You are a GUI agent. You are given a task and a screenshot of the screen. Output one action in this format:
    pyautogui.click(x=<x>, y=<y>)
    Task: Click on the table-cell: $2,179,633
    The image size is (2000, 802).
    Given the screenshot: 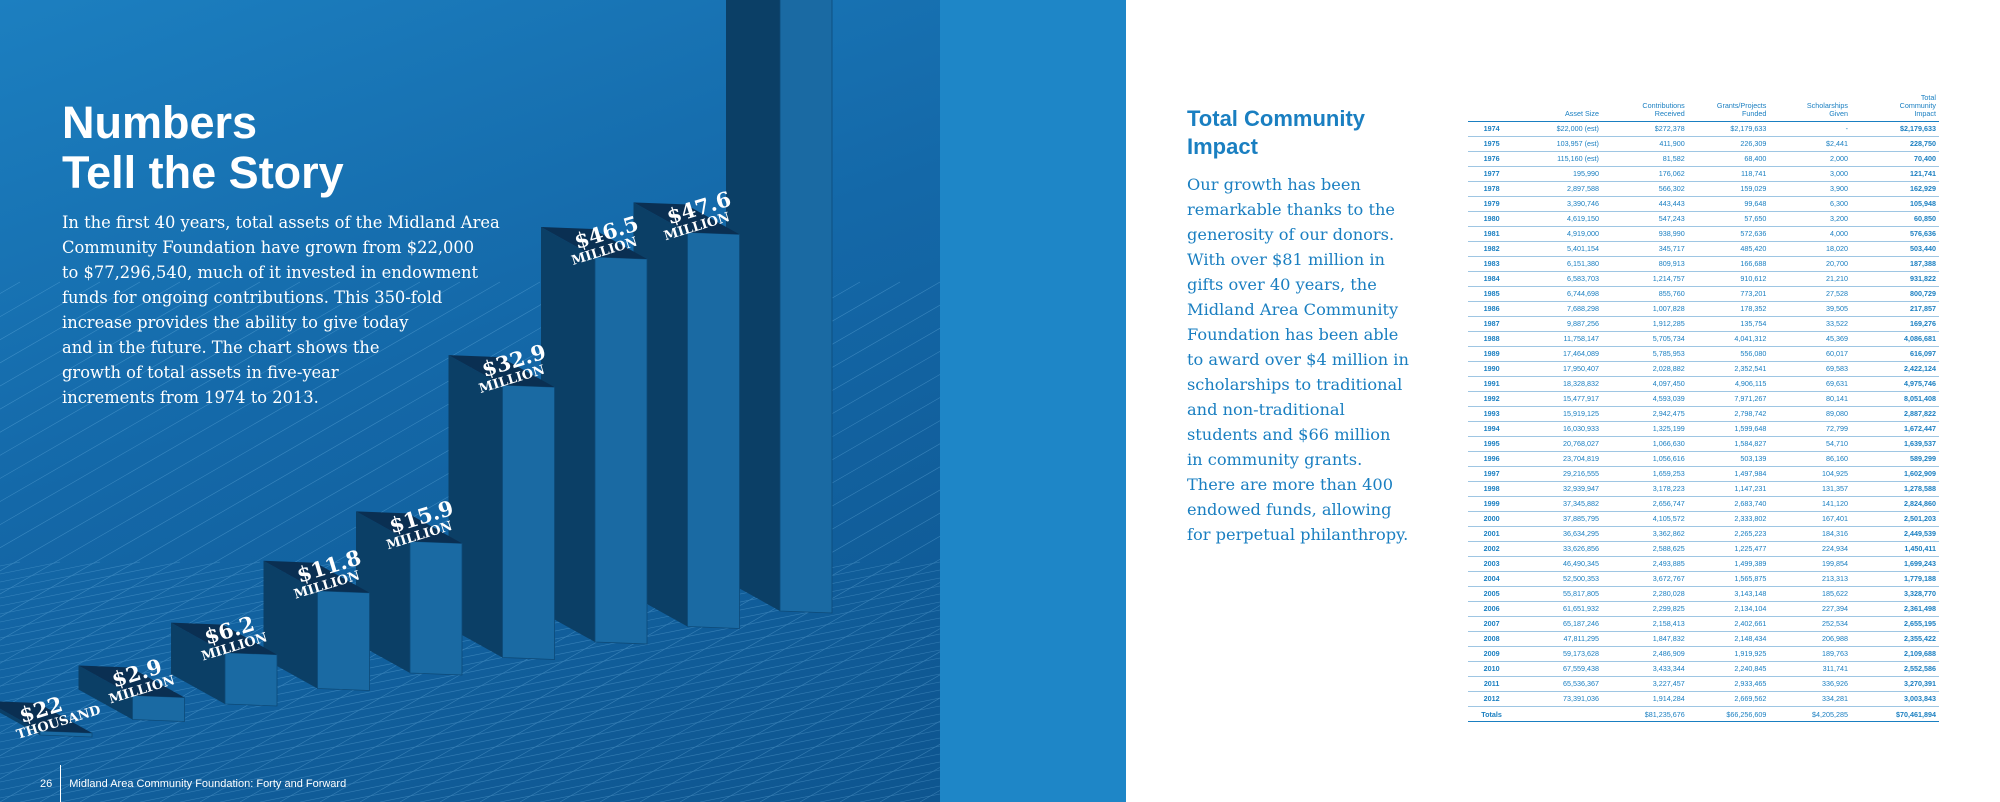 What is the action you would take?
    pyautogui.click(x=1895, y=129)
    